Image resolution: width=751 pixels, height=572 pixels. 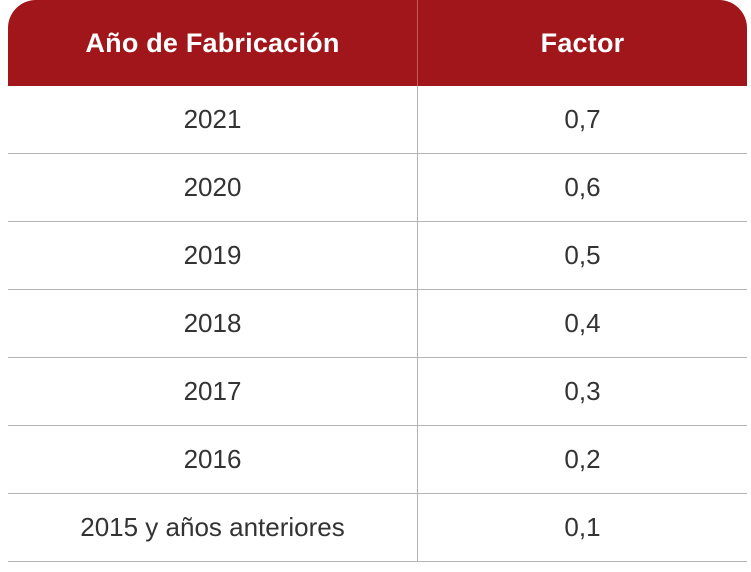 I want to click on year-cell: 2015 y años anteriores, so click(x=213, y=527).